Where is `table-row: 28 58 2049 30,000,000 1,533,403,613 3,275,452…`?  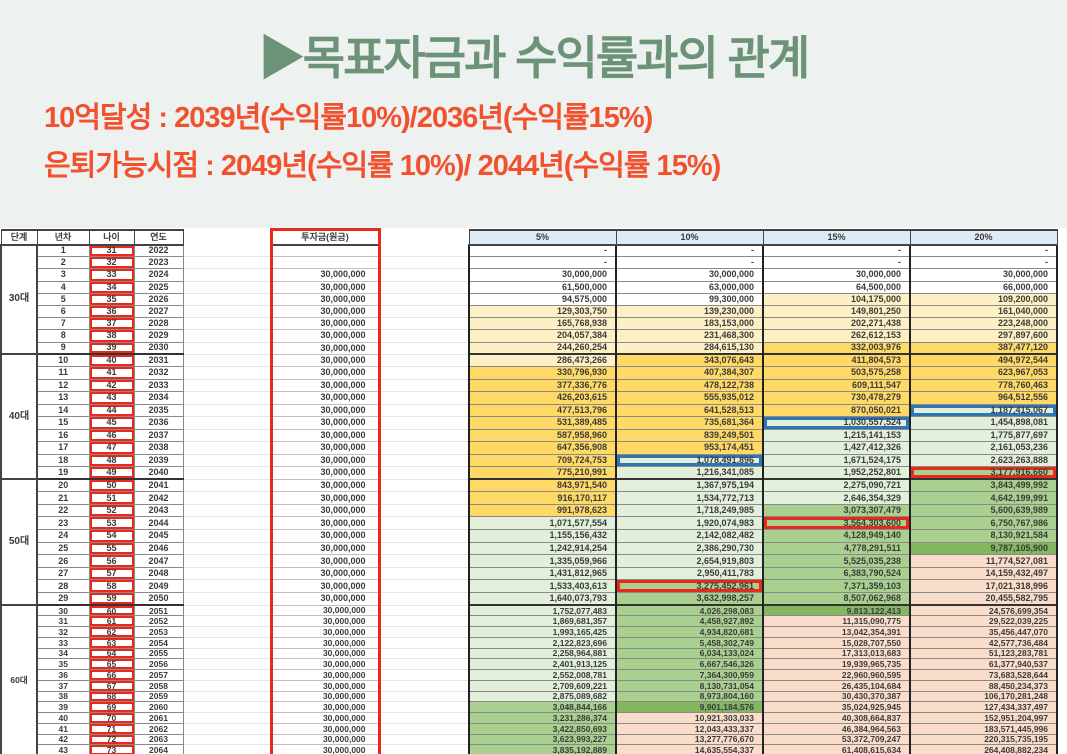 table-row: 28 58 2049 30,000,000 1,533,403,613 3,275,452… is located at coordinates (529, 586).